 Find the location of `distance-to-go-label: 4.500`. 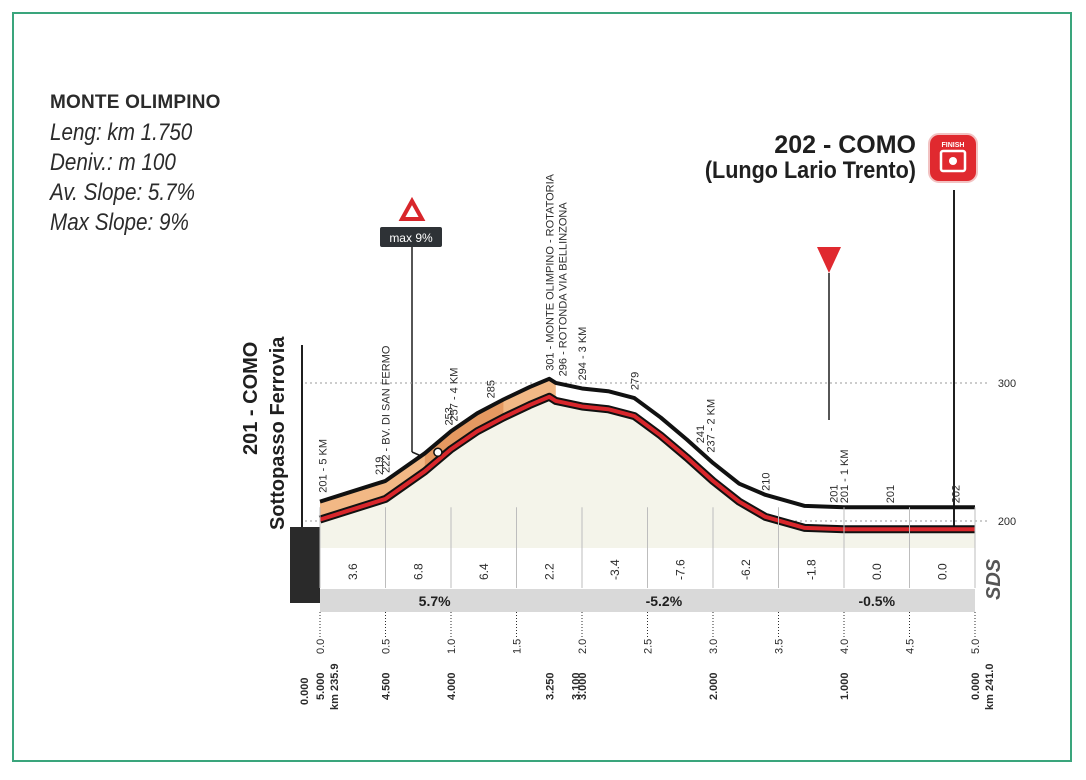

distance-to-go-label: 4.500 is located at coordinates (387, 686).